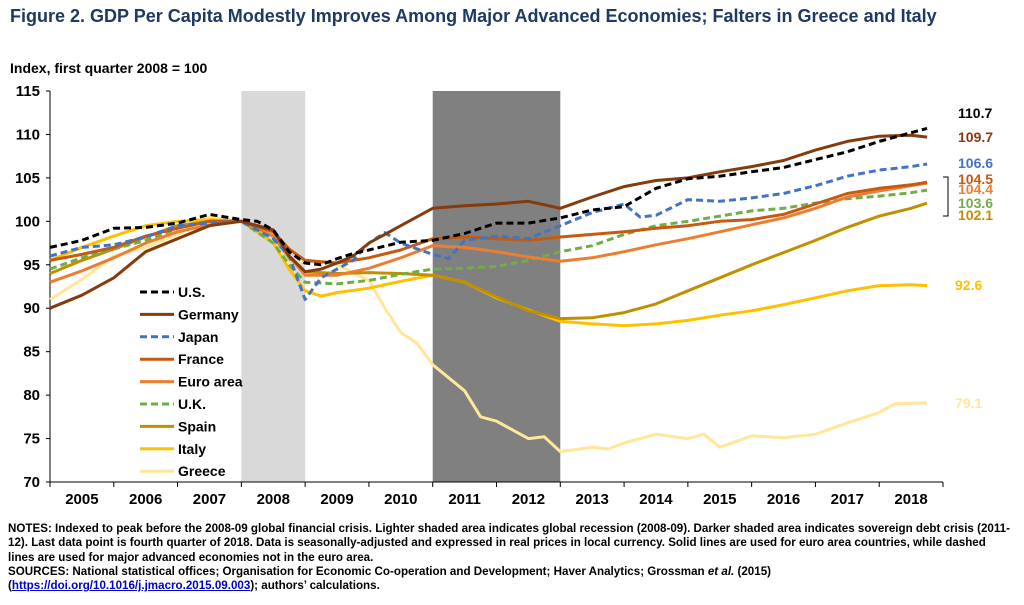 The height and width of the screenshot is (605, 1024). What do you see at coordinates (975, 189) in the screenshot?
I see `end-label-euro-area: 104.4` at bounding box center [975, 189].